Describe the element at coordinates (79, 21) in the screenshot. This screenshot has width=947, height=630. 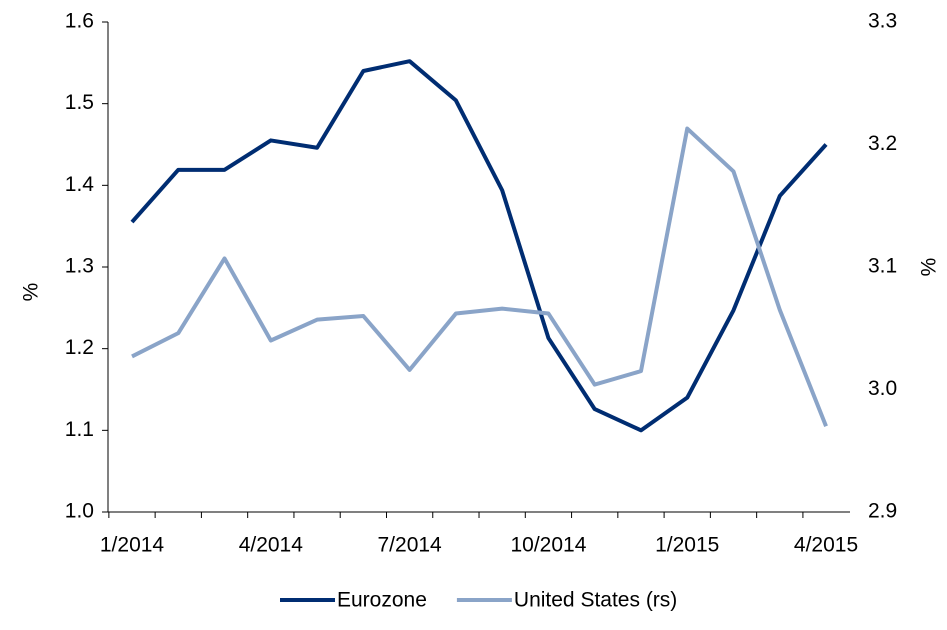
I see `y-tick-label: 1.6` at that location.